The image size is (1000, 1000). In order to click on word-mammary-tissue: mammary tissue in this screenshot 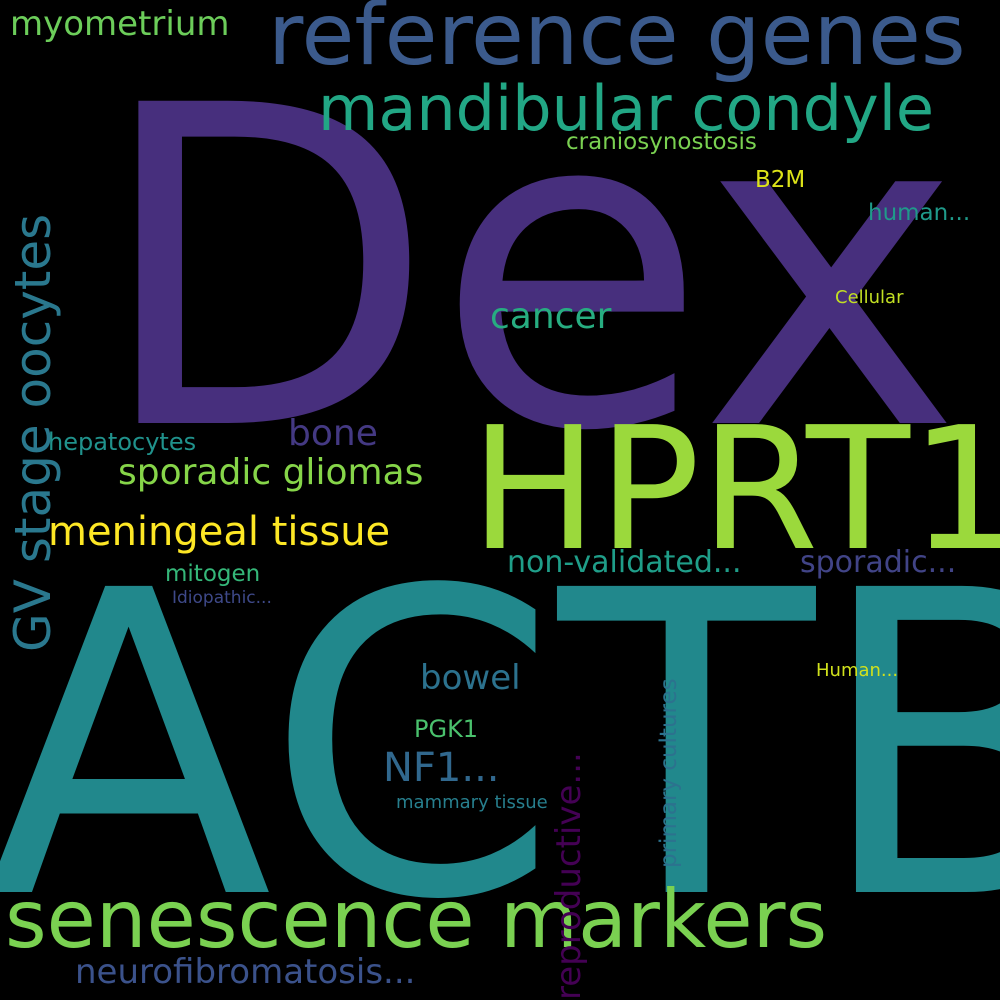, I will do `click(472, 802)`.